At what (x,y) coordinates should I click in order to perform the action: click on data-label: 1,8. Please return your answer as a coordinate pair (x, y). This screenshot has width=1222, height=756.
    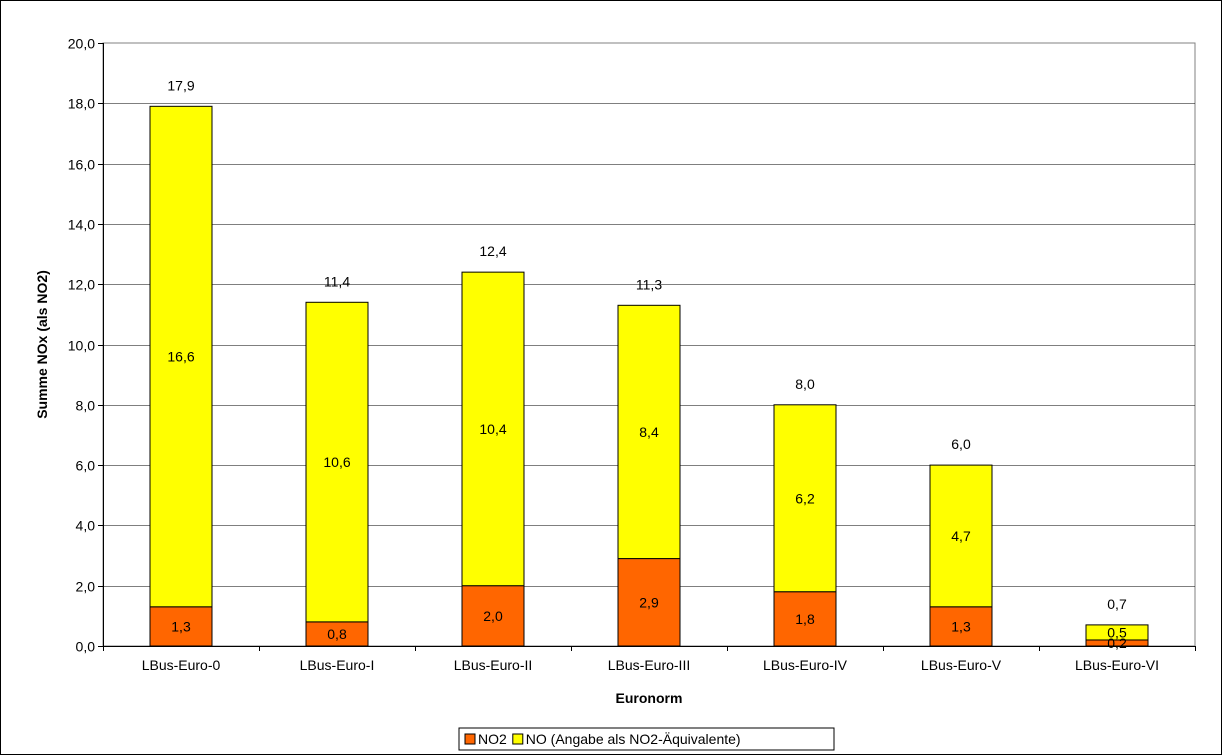
    Looking at the image, I should click on (805, 619).